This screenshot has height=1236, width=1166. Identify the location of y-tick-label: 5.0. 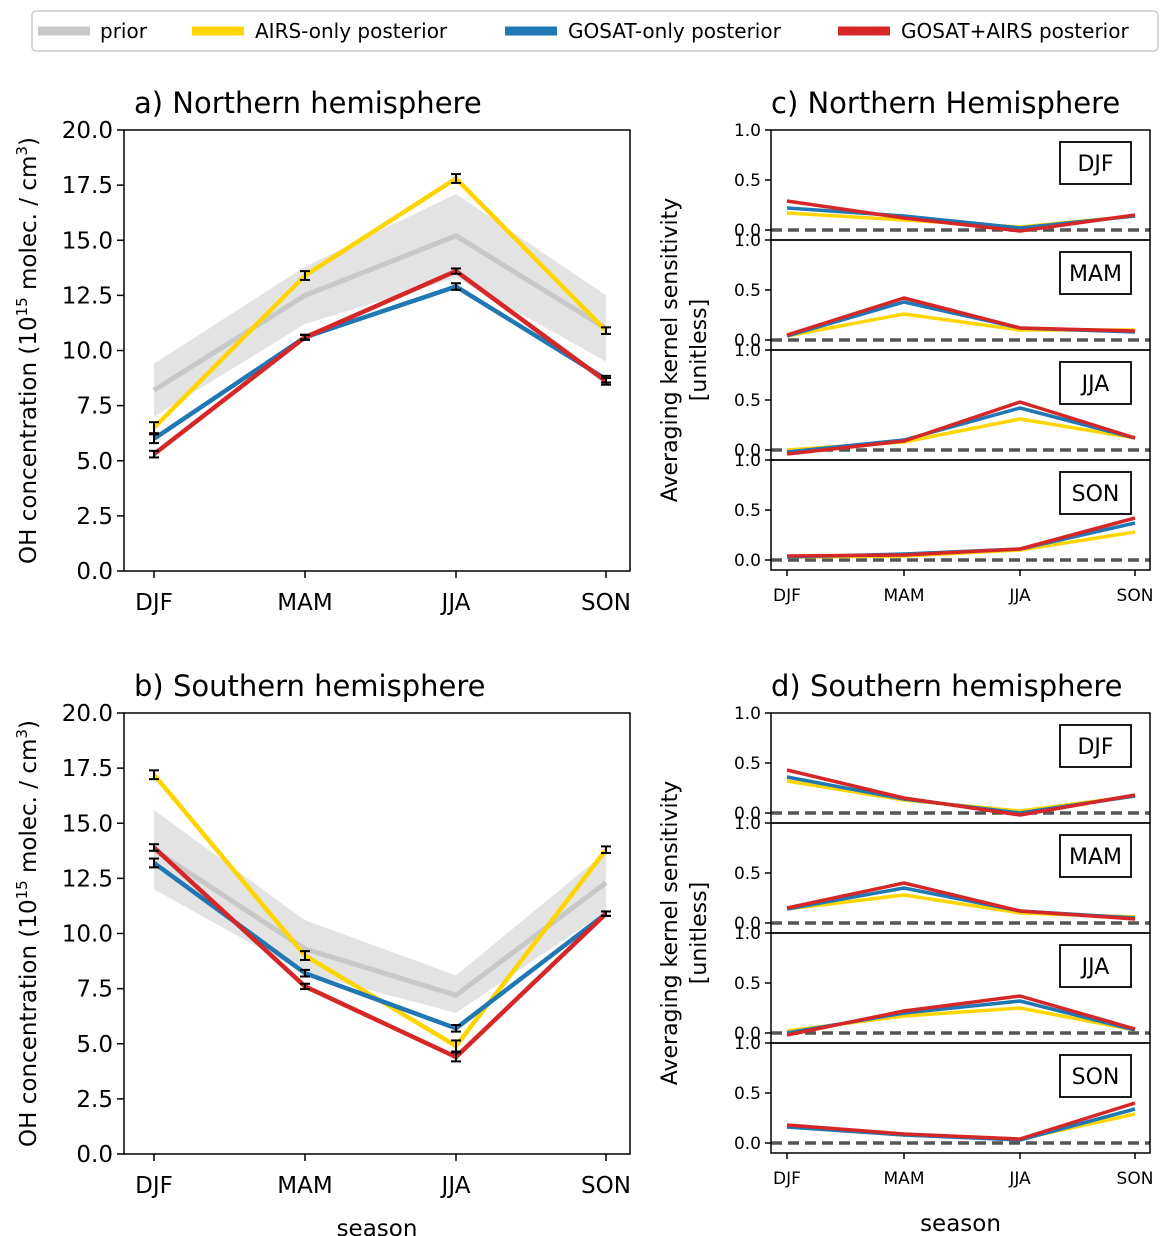
(94, 1045).